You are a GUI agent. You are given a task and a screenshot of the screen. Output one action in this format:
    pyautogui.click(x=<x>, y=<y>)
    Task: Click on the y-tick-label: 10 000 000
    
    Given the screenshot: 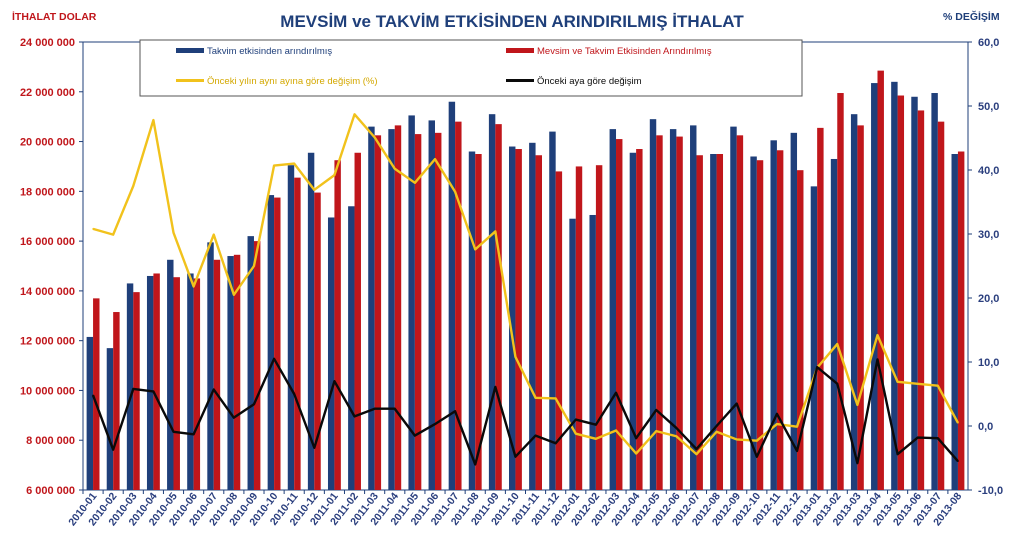 What is the action you would take?
    pyautogui.click(x=47, y=391)
    